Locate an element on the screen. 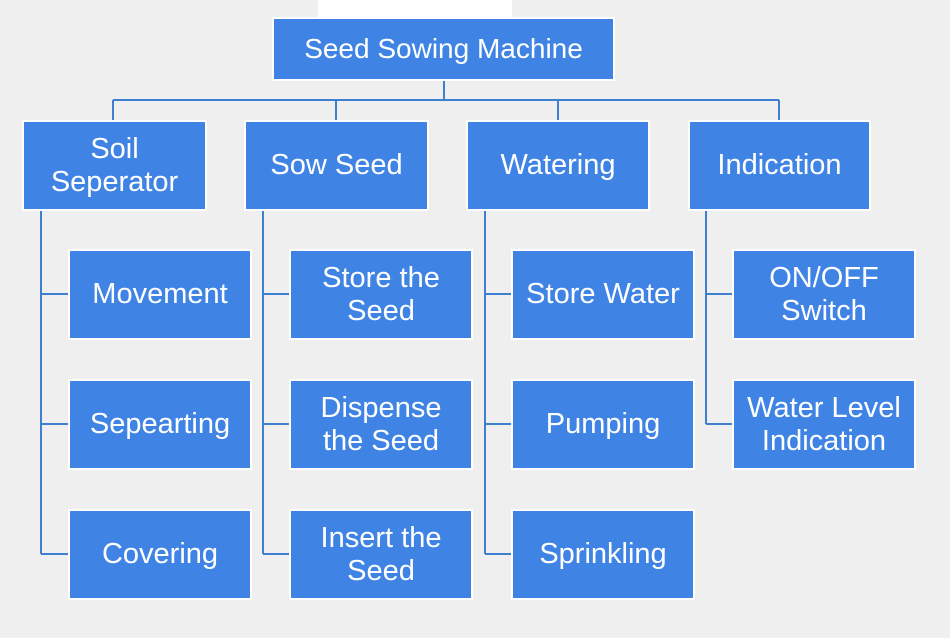 The width and height of the screenshot is (950, 638). leaf-node-store-water: Store Water is located at coordinates (603, 294).